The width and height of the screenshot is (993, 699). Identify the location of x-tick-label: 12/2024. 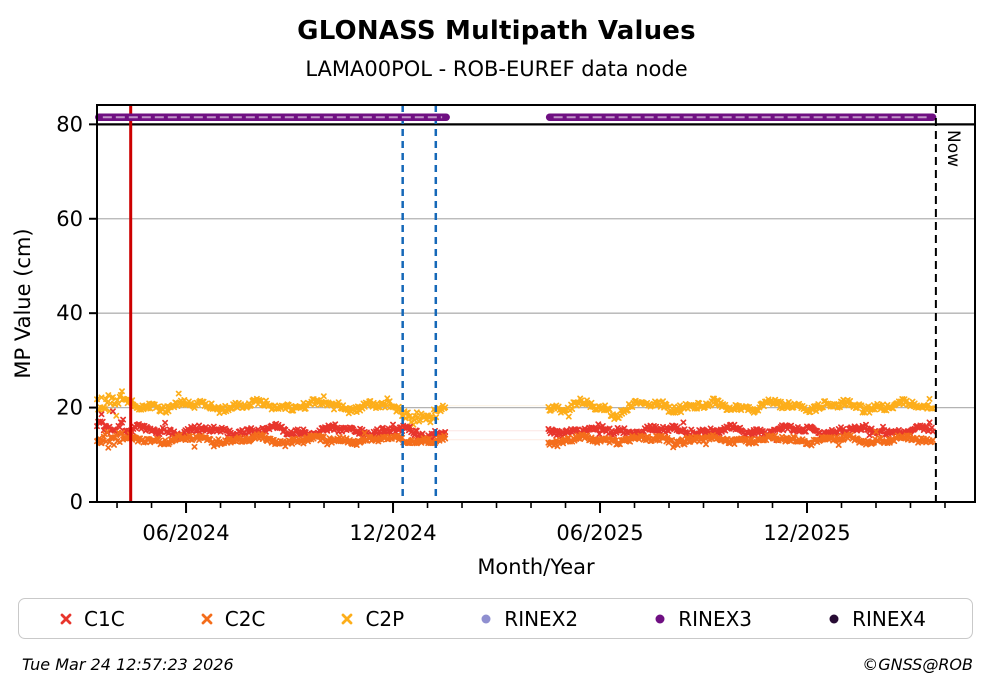
(392, 533).